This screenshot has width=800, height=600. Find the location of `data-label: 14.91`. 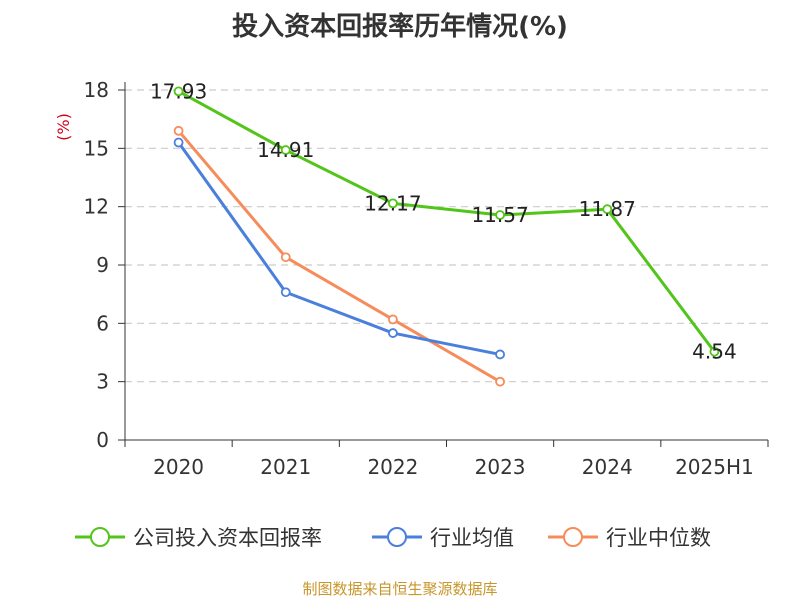

data-label: 14.91 is located at coordinates (285, 150).